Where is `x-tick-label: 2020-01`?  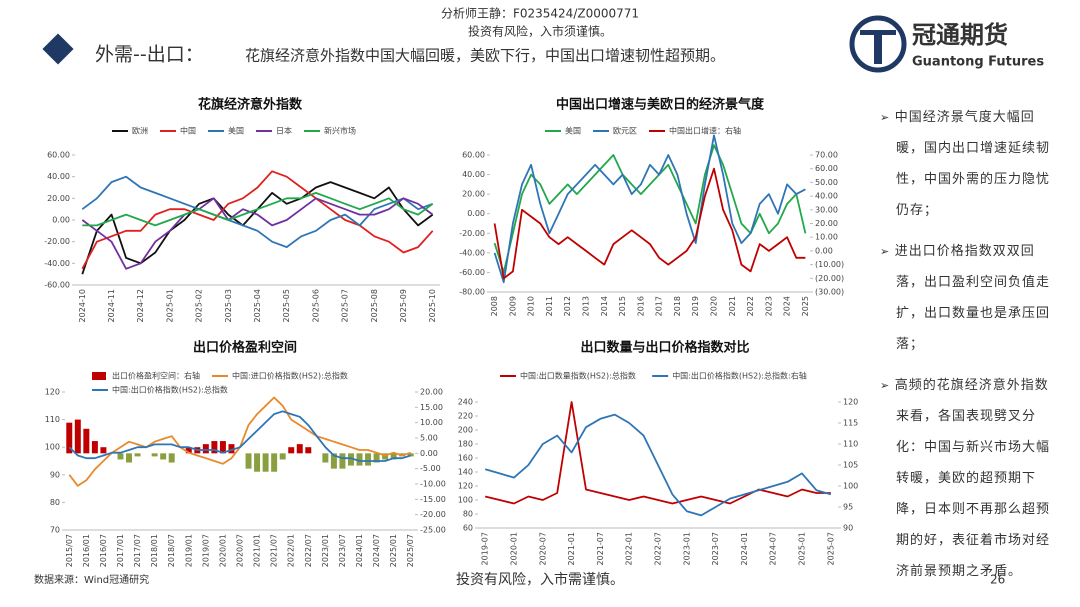
x-tick-label: 2020-01 is located at coordinates (514, 548).